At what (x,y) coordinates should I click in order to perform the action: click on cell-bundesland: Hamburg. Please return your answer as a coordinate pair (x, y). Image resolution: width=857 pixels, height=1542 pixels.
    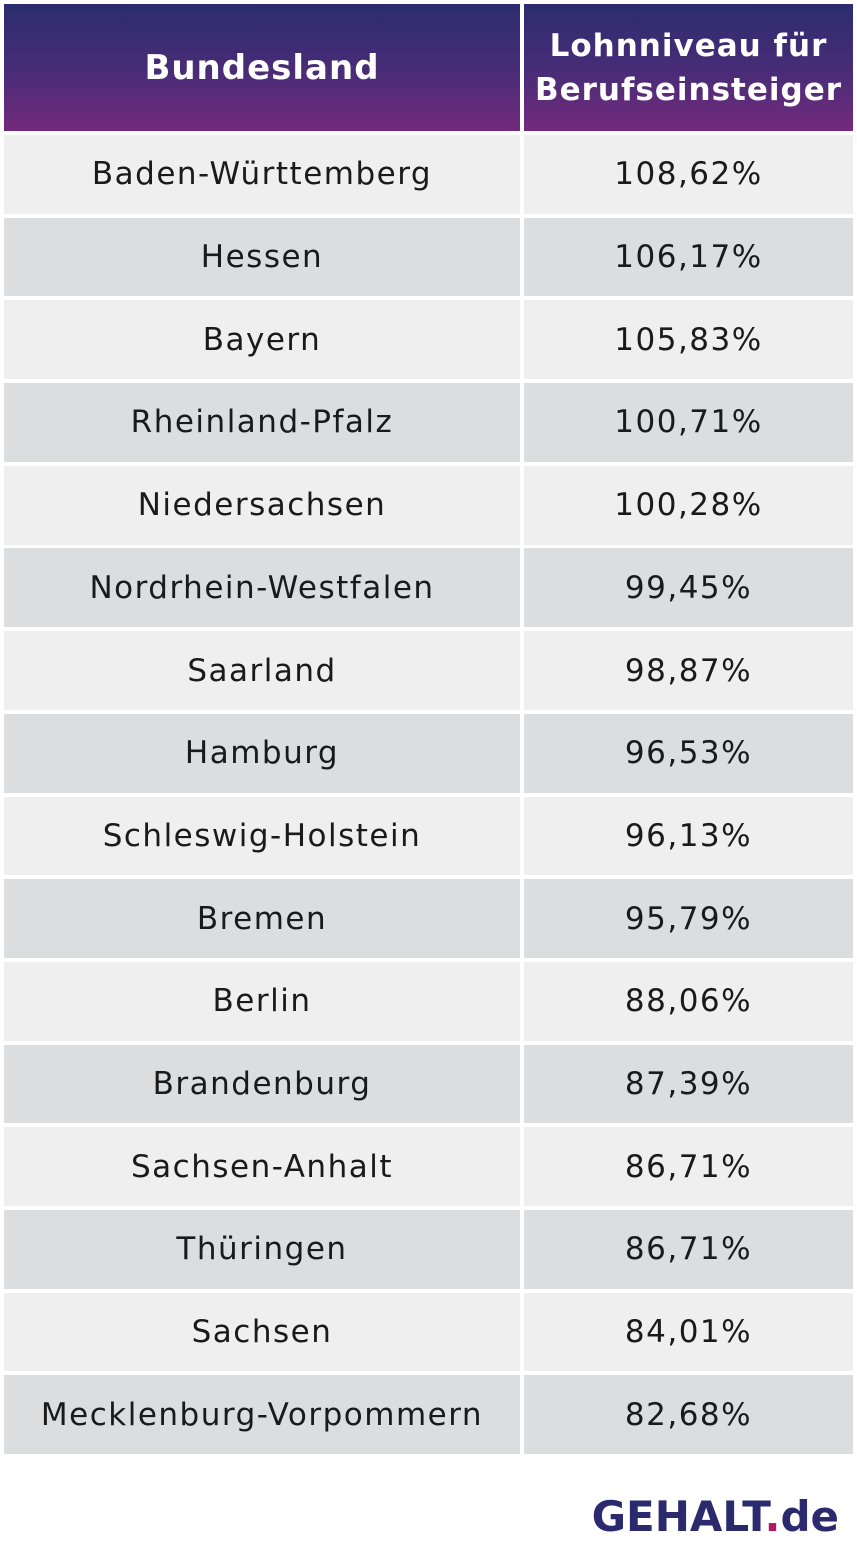
    Looking at the image, I should click on (262, 753).